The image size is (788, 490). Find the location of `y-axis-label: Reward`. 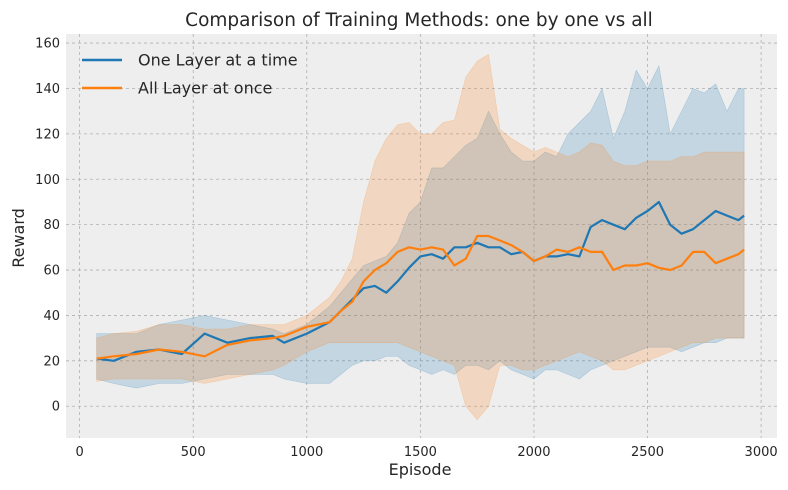

y-axis-label: Reward is located at coordinates (18, 238).